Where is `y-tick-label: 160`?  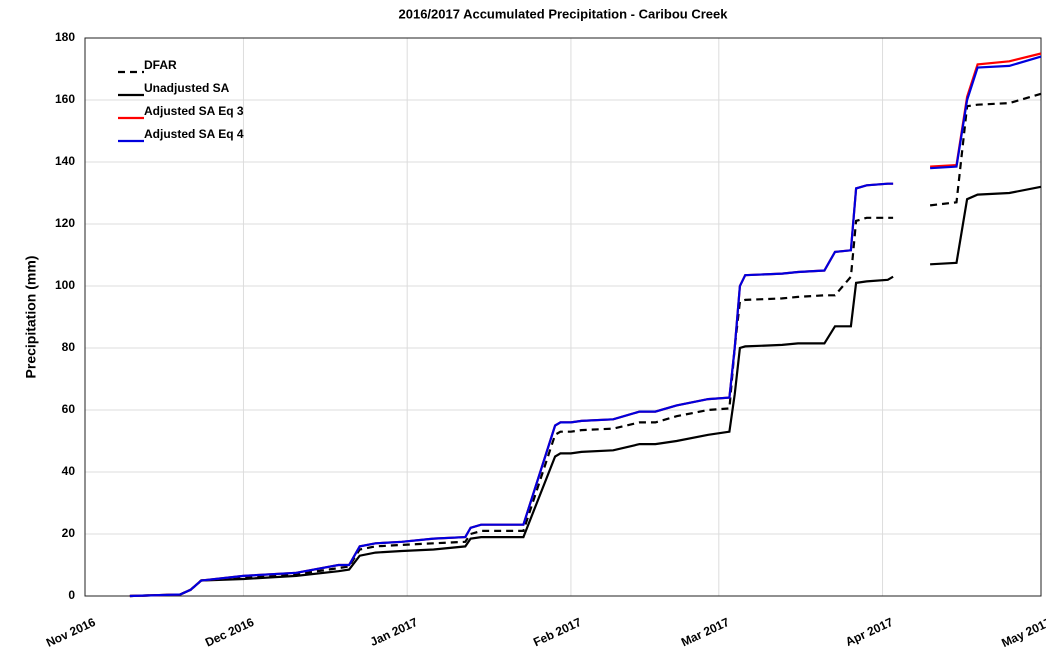
y-tick-label: 160 is located at coordinates (65, 99).